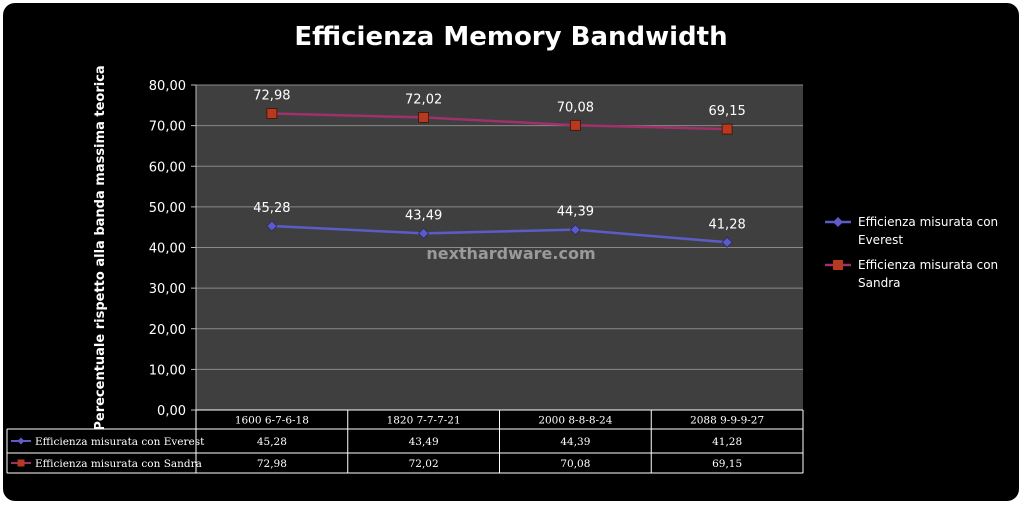  What do you see at coordinates (575, 212) in the screenshot?
I see `data-label: 44,39` at bounding box center [575, 212].